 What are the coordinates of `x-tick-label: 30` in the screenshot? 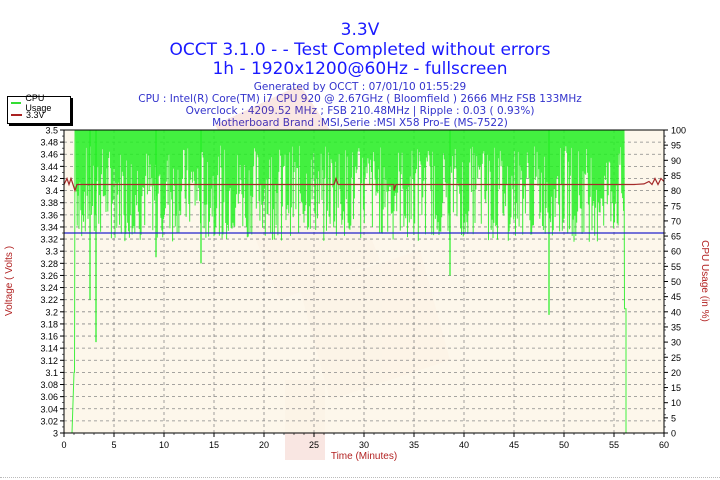 It's located at (364, 445).